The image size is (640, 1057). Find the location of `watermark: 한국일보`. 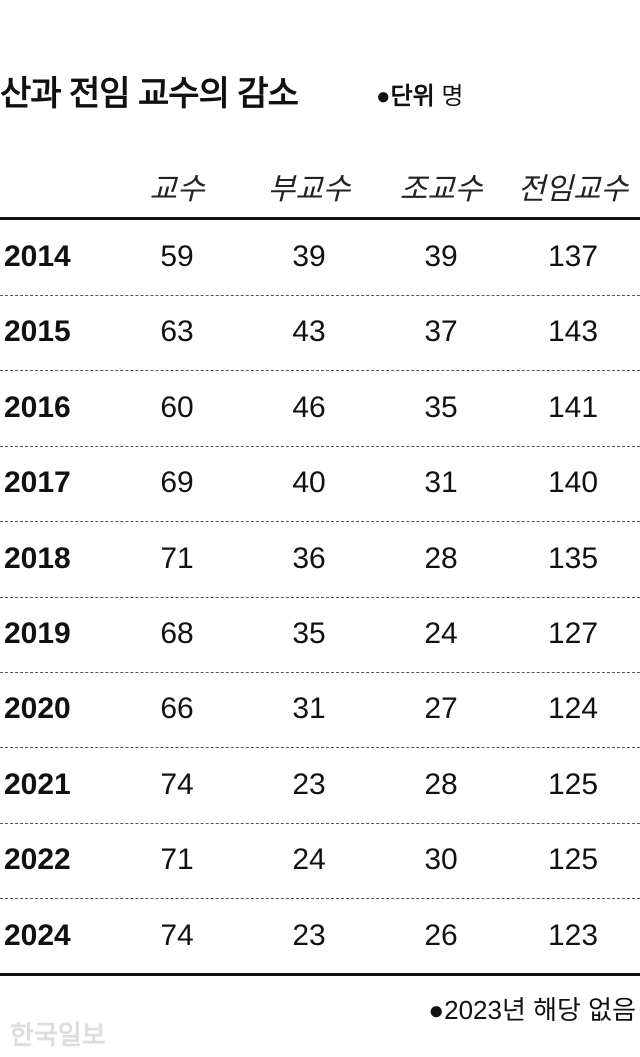

watermark: 한국일보 is located at coordinates (58, 1035).